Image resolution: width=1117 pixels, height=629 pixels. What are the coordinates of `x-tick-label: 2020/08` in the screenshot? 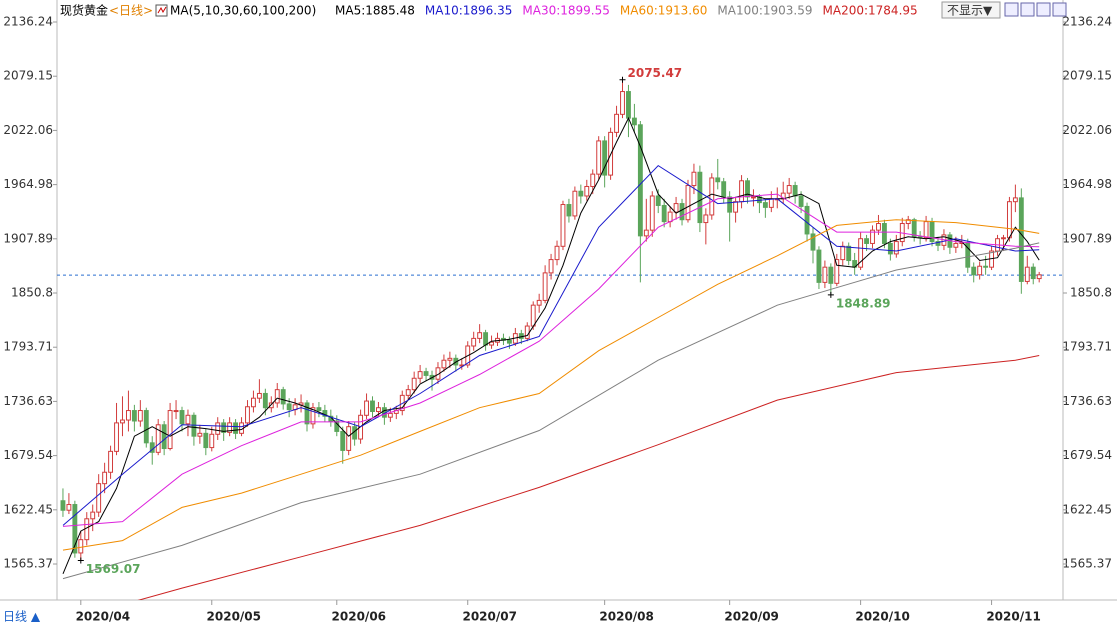 It's located at (626, 617).